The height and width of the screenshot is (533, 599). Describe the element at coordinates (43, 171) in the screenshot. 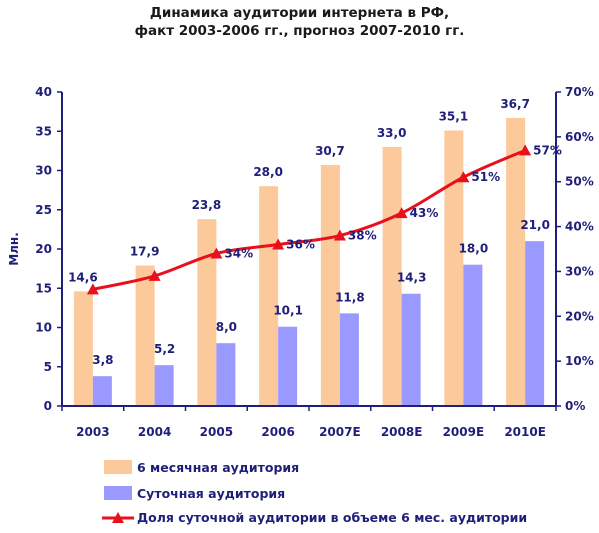

I see `y-tick-label: 30` at that location.